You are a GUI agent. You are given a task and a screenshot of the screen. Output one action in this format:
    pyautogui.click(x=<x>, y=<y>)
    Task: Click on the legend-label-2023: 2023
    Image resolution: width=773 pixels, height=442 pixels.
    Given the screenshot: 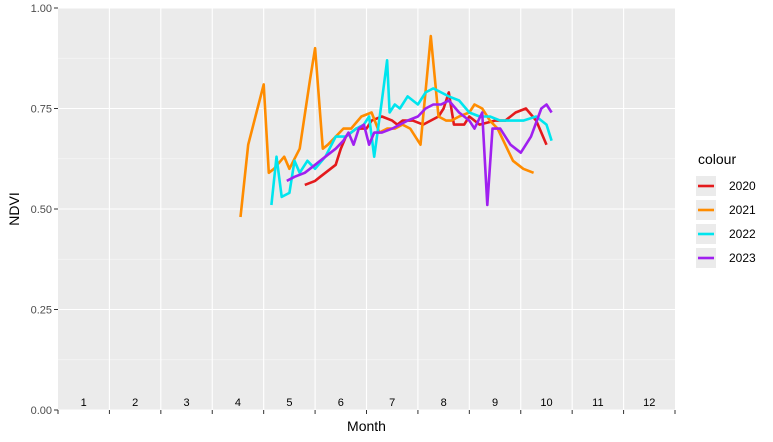 What is the action you would take?
    pyautogui.click(x=742, y=258)
    